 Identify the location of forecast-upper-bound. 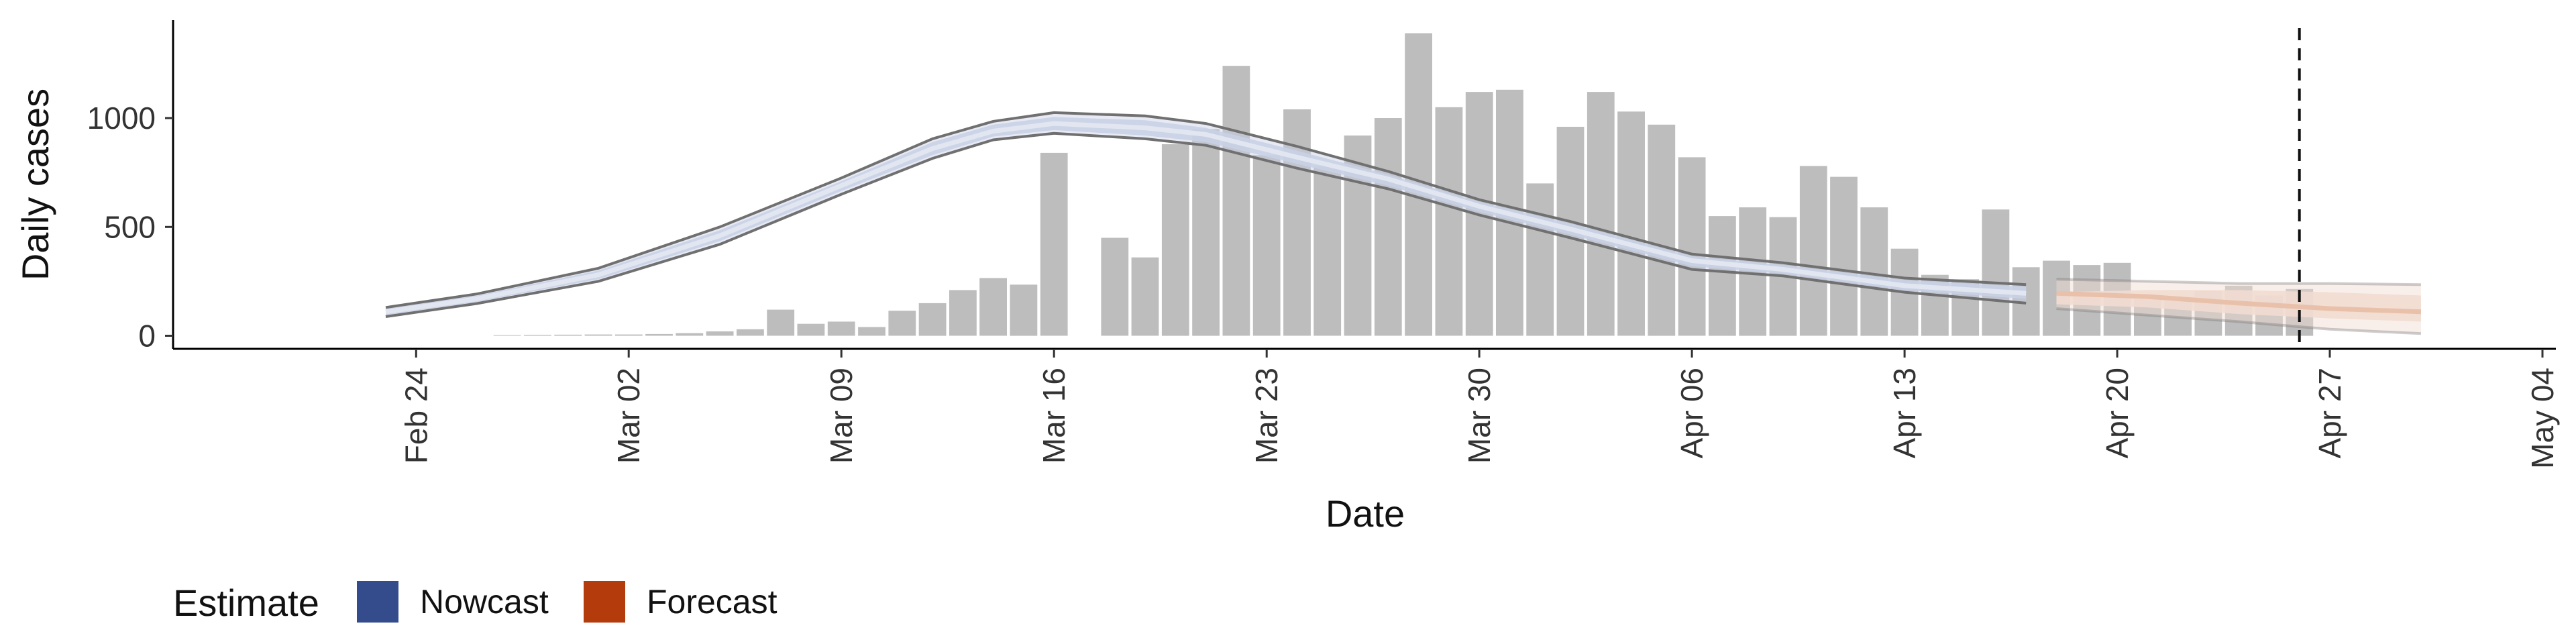
(2238, 282).